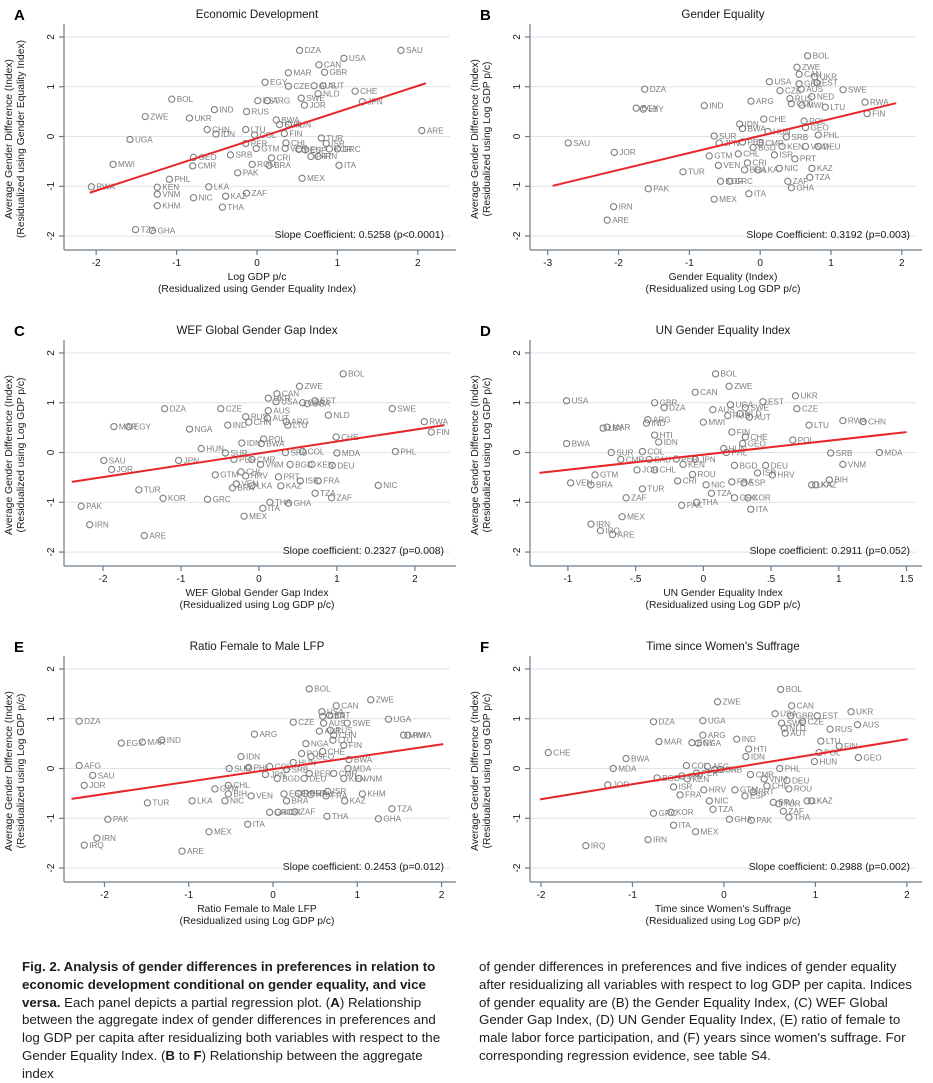 The height and width of the screenshot is (1083, 933). Describe the element at coordinates (261, 111) in the screenshot. I see `country-code-label: RUS` at that location.